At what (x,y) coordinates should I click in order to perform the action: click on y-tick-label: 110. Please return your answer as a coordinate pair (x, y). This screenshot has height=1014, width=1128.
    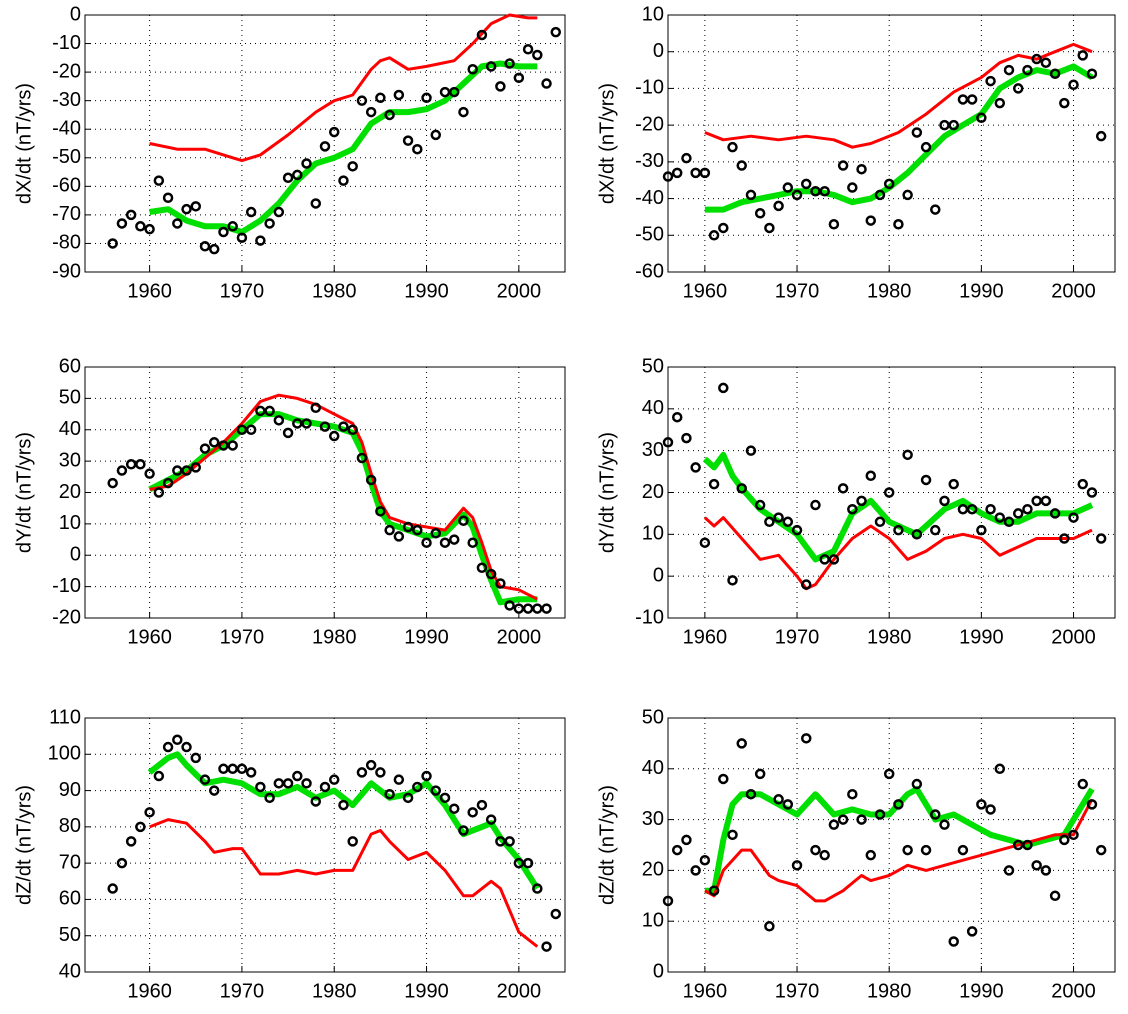
    Looking at the image, I should click on (65, 717).